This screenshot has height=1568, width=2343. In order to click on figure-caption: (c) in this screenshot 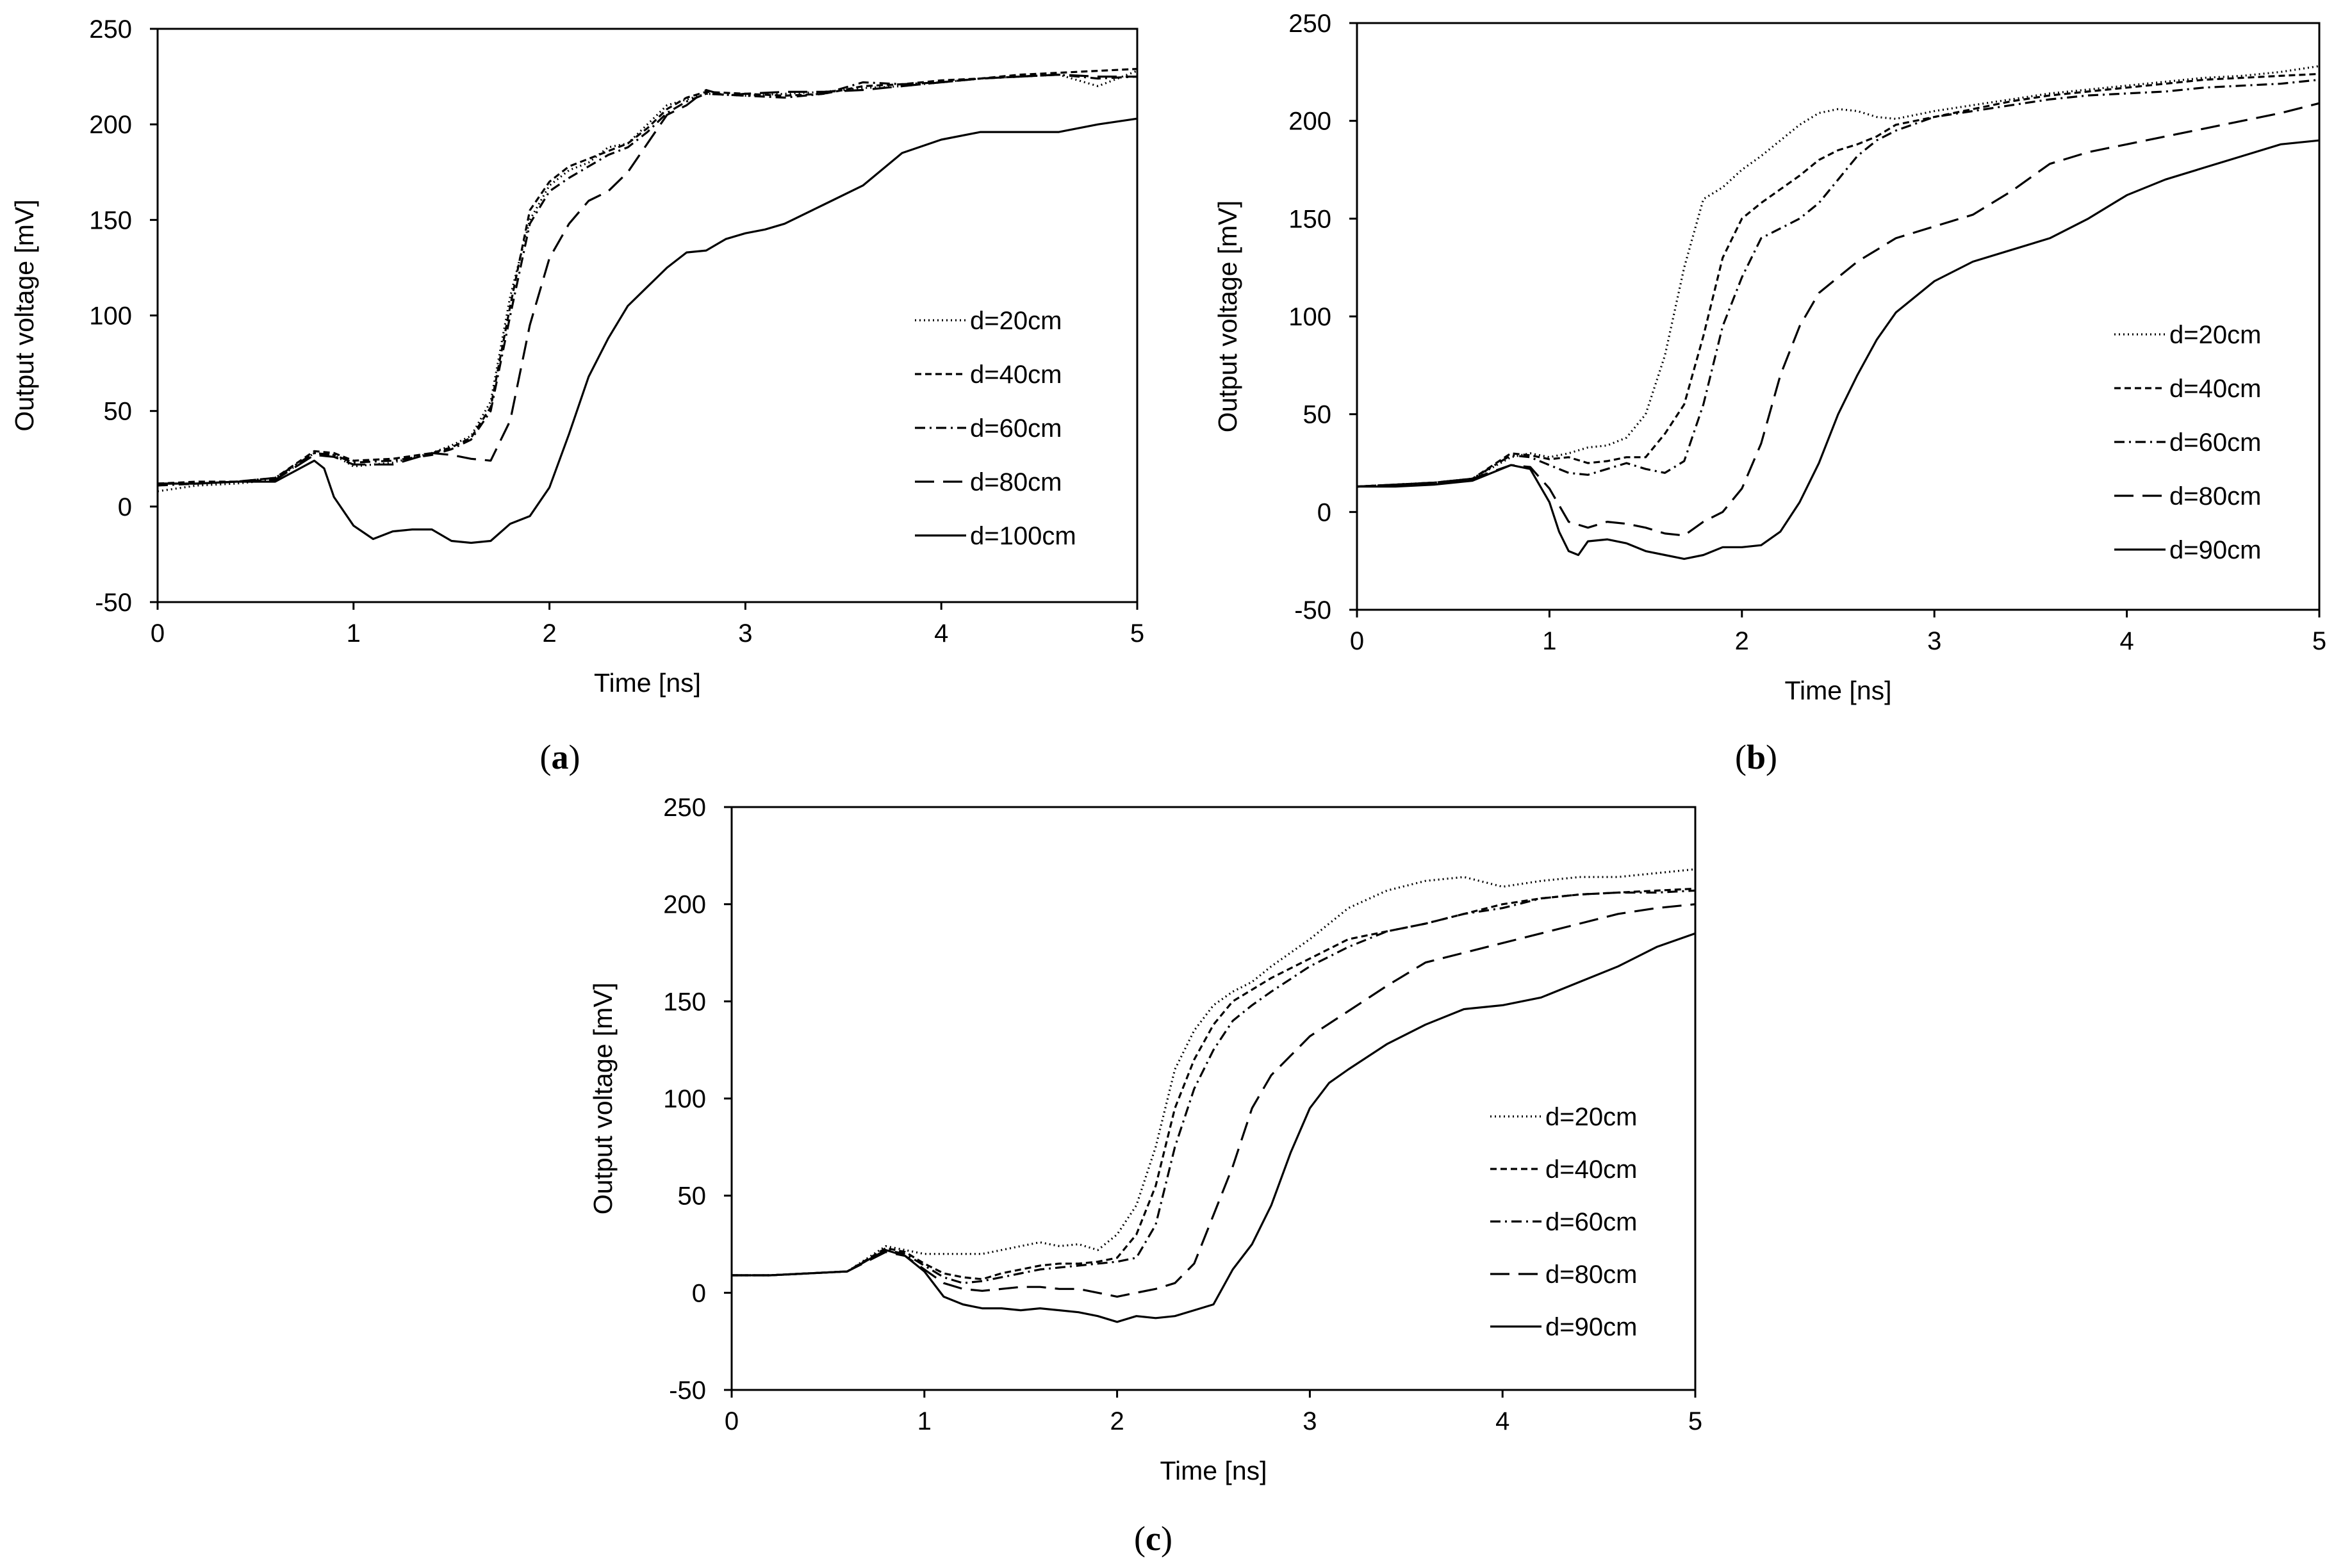, I will do `click(1153, 1538)`.